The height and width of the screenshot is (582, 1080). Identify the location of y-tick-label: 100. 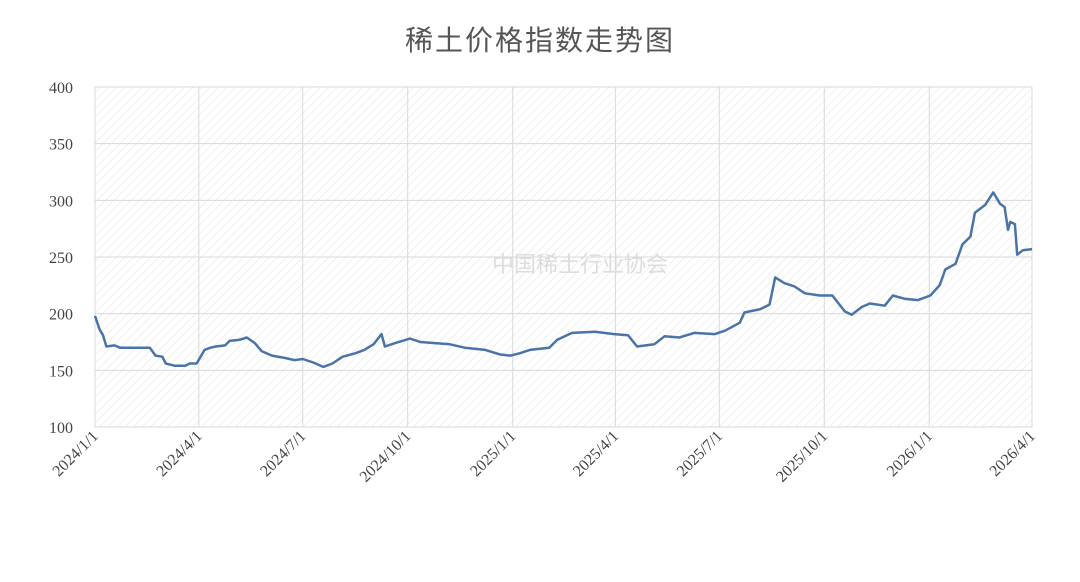
(61, 428).